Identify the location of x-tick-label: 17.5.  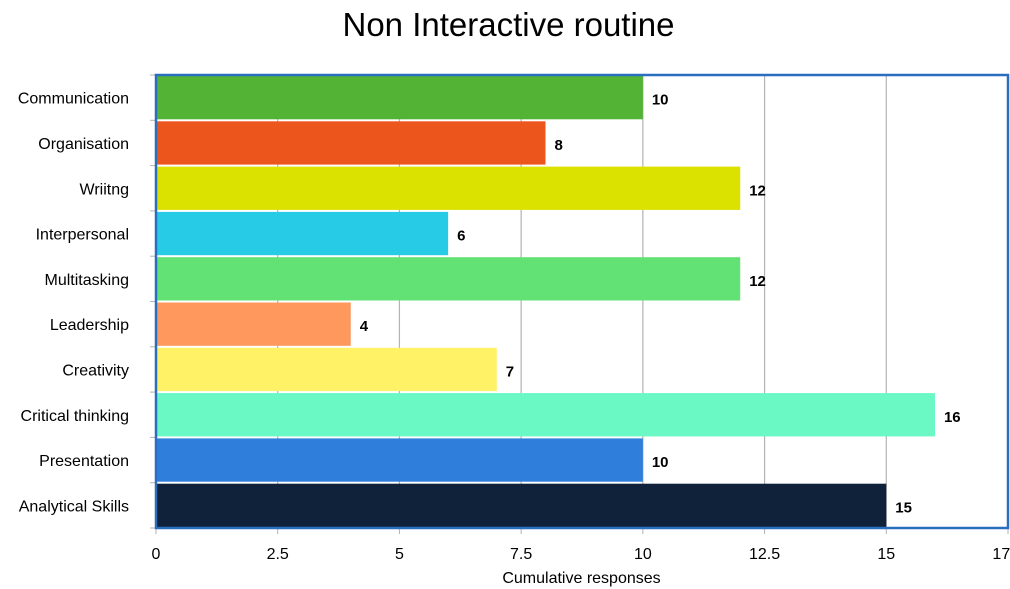
(1001, 554).